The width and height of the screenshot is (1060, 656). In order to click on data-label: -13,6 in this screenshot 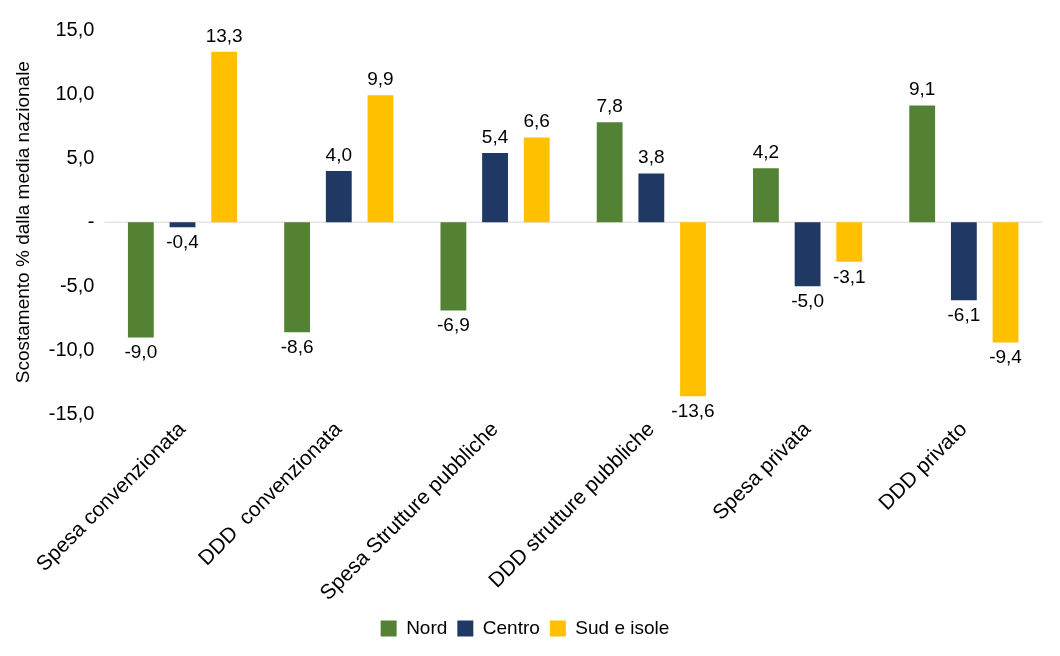, I will do `click(693, 411)`.